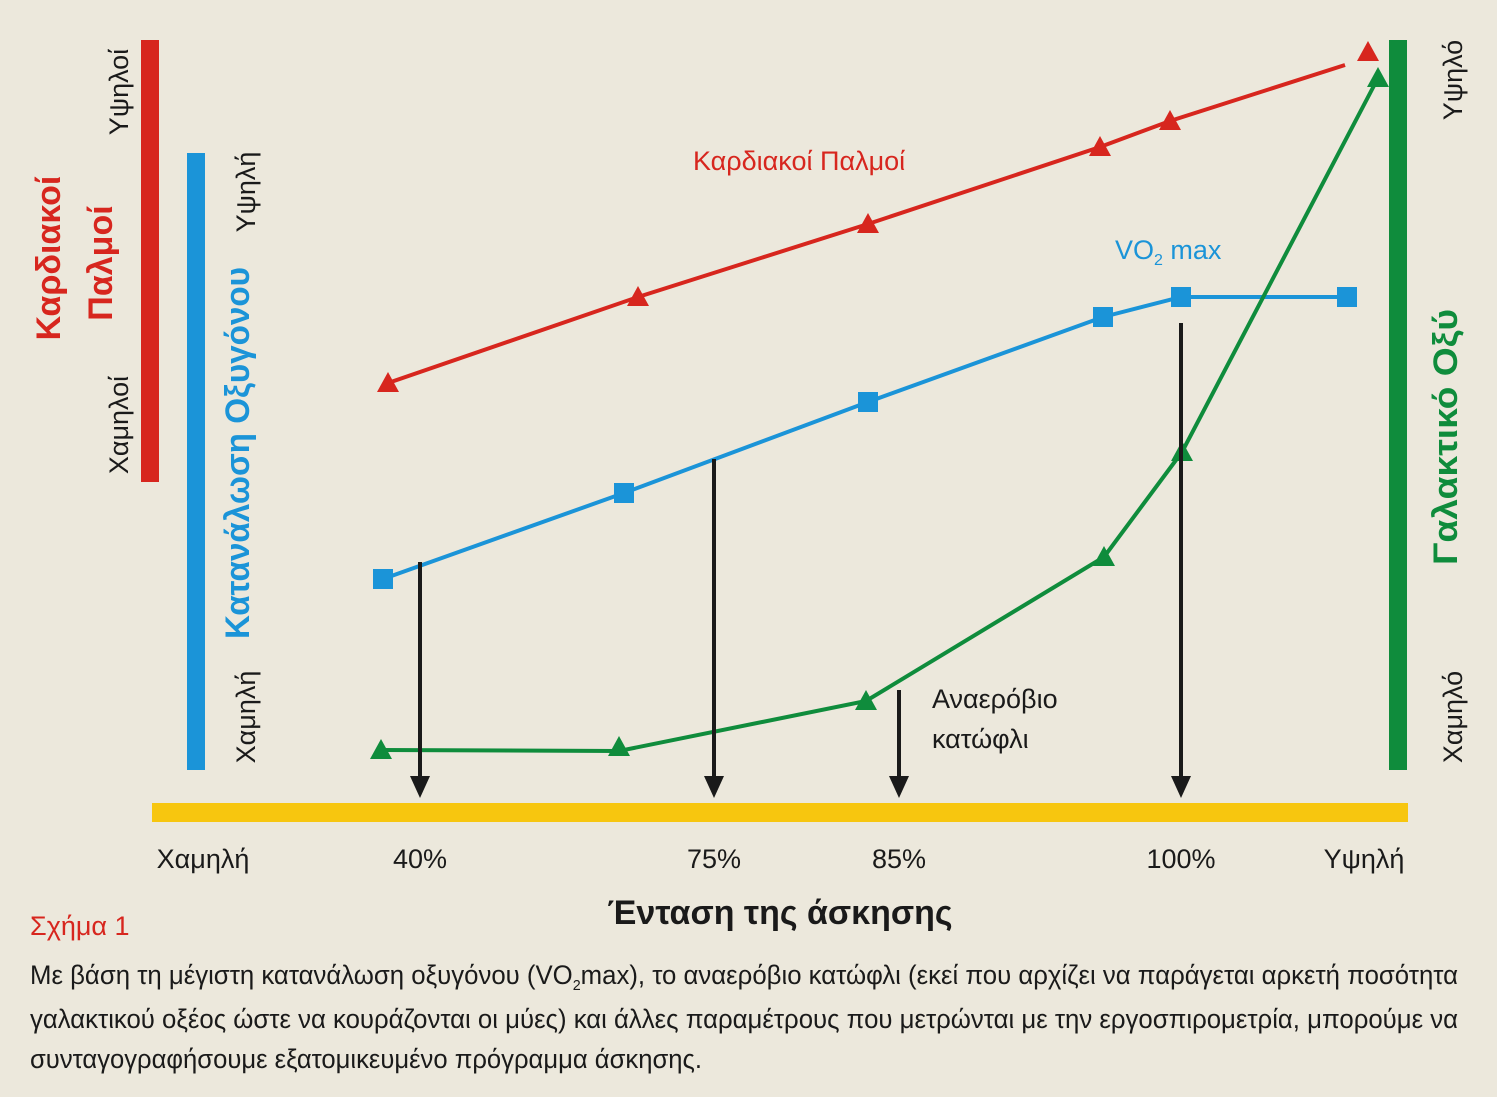  I want to click on x-label: 40%, so click(420, 859).